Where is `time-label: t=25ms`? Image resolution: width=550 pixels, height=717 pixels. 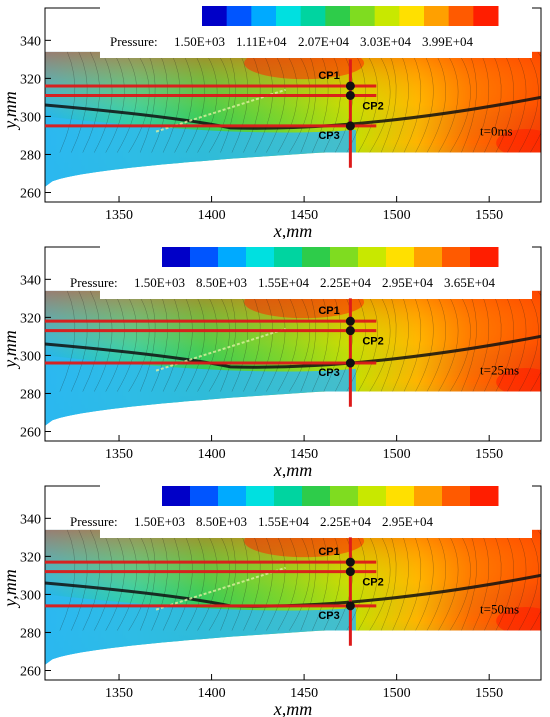
time-label: t=25ms is located at coordinates (499, 369).